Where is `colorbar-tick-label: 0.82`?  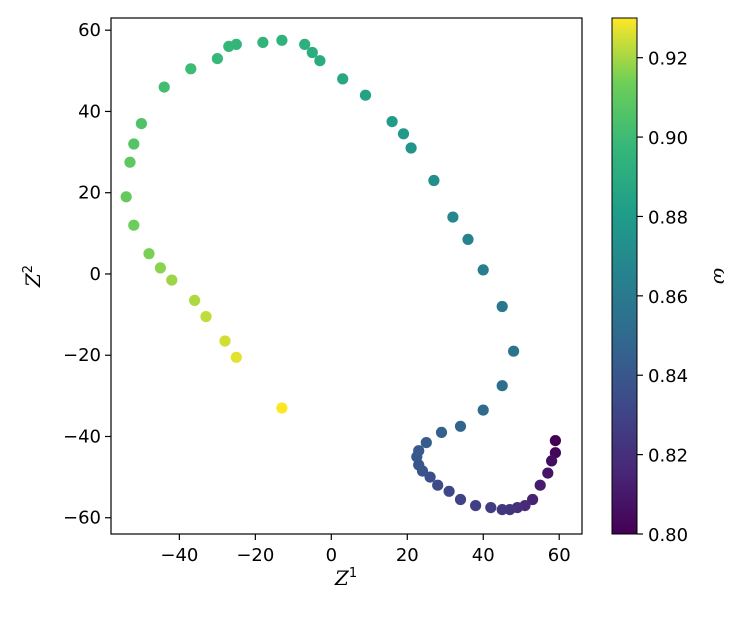
colorbar-tick-label: 0.82 is located at coordinates (668, 456).